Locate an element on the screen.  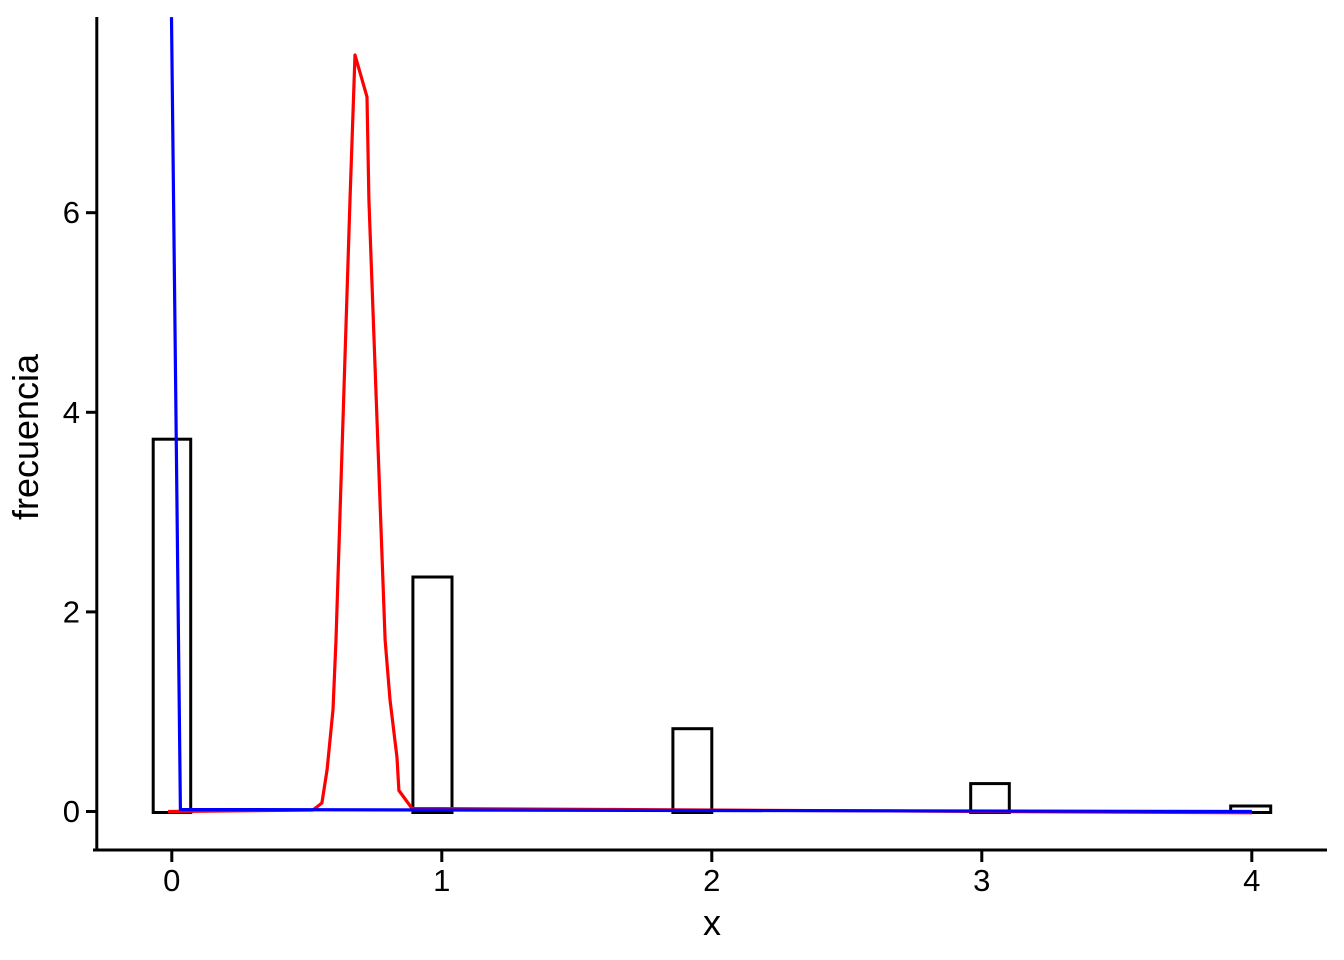
x-axis-ticks is located at coordinates (712, 856).